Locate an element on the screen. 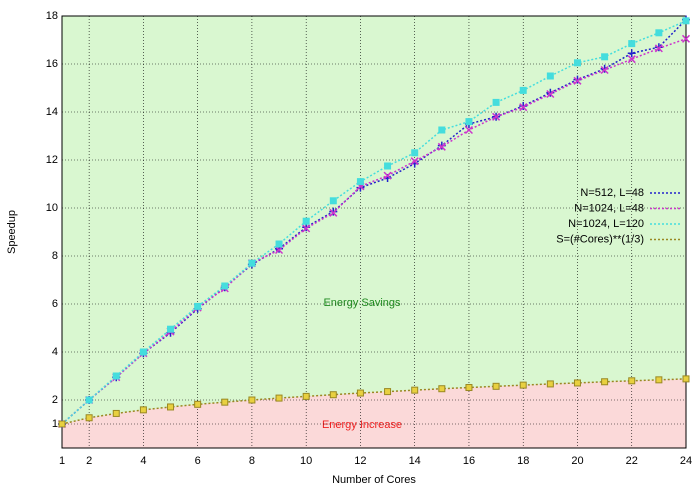 The height and width of the screenshot is (483, 694). series-line is located at coordinates (374, 401).